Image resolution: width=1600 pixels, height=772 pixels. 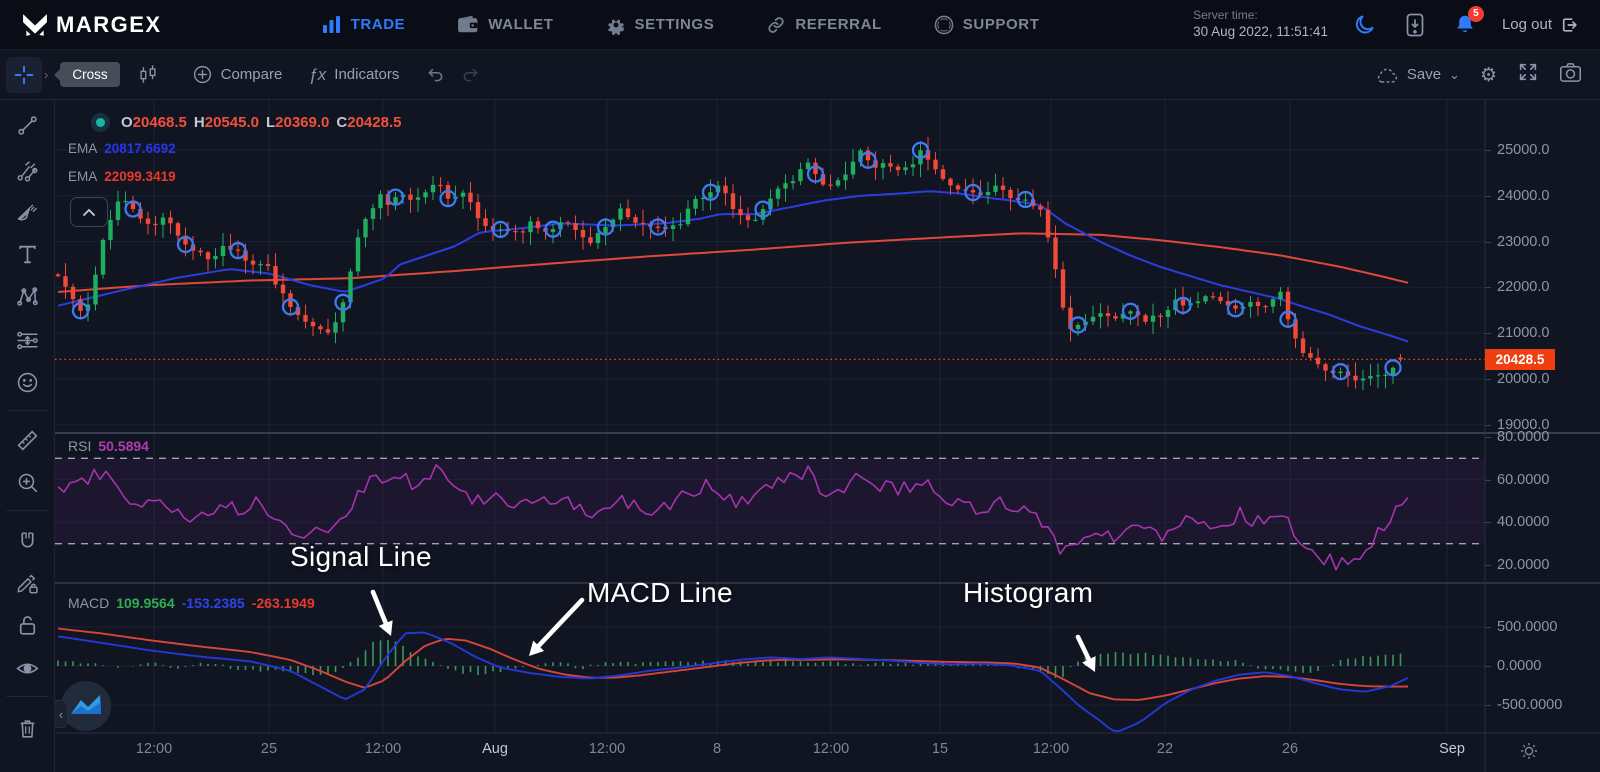 What do you see at coordinates (1475, 13) in the screenshot?
I see `notification-badge: 5` at bounding box center [1475, 13].